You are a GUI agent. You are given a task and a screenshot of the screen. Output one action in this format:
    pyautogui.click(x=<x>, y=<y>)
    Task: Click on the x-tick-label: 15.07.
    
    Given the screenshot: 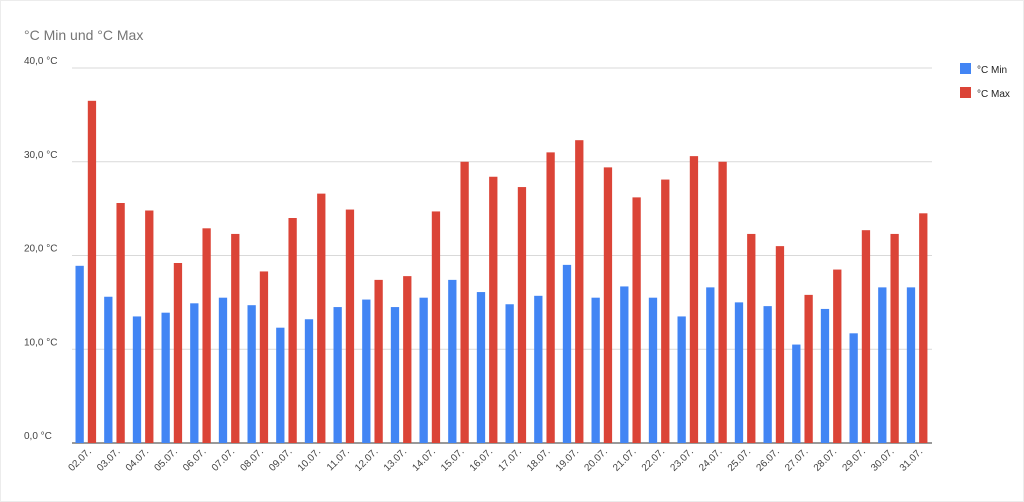 What is the action you would take?
    pyautogui.click(x=452, y=459)
    